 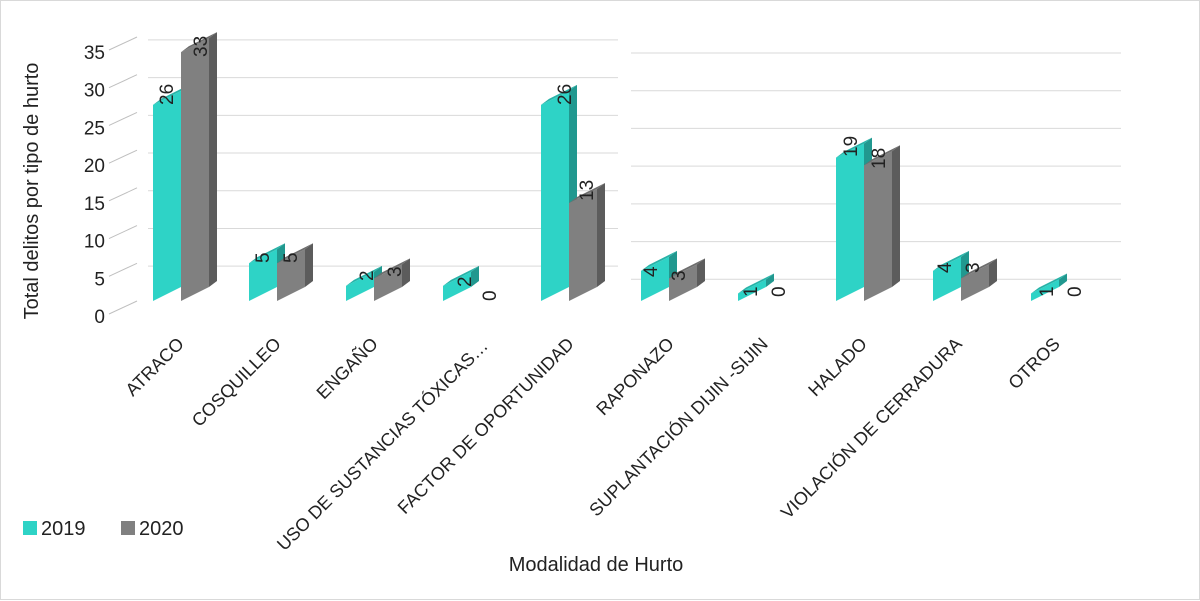 I want to click on category-label-8: VIOLACIÓN DE CERRADURA, so click(x=871, y=428).